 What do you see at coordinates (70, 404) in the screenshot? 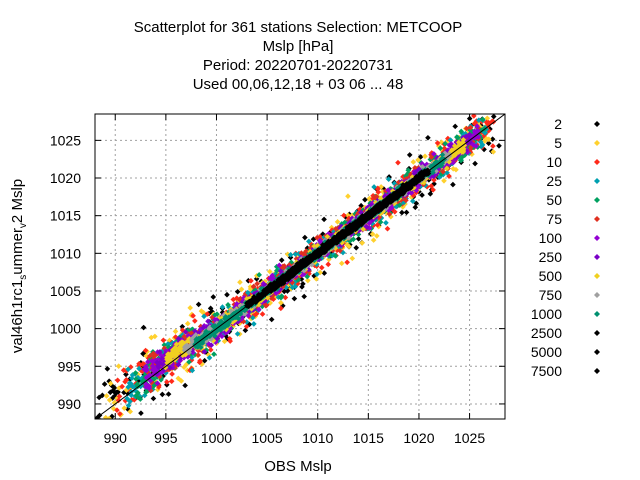
I see `y-tick-label: 990` at bounding box center [70, 404].